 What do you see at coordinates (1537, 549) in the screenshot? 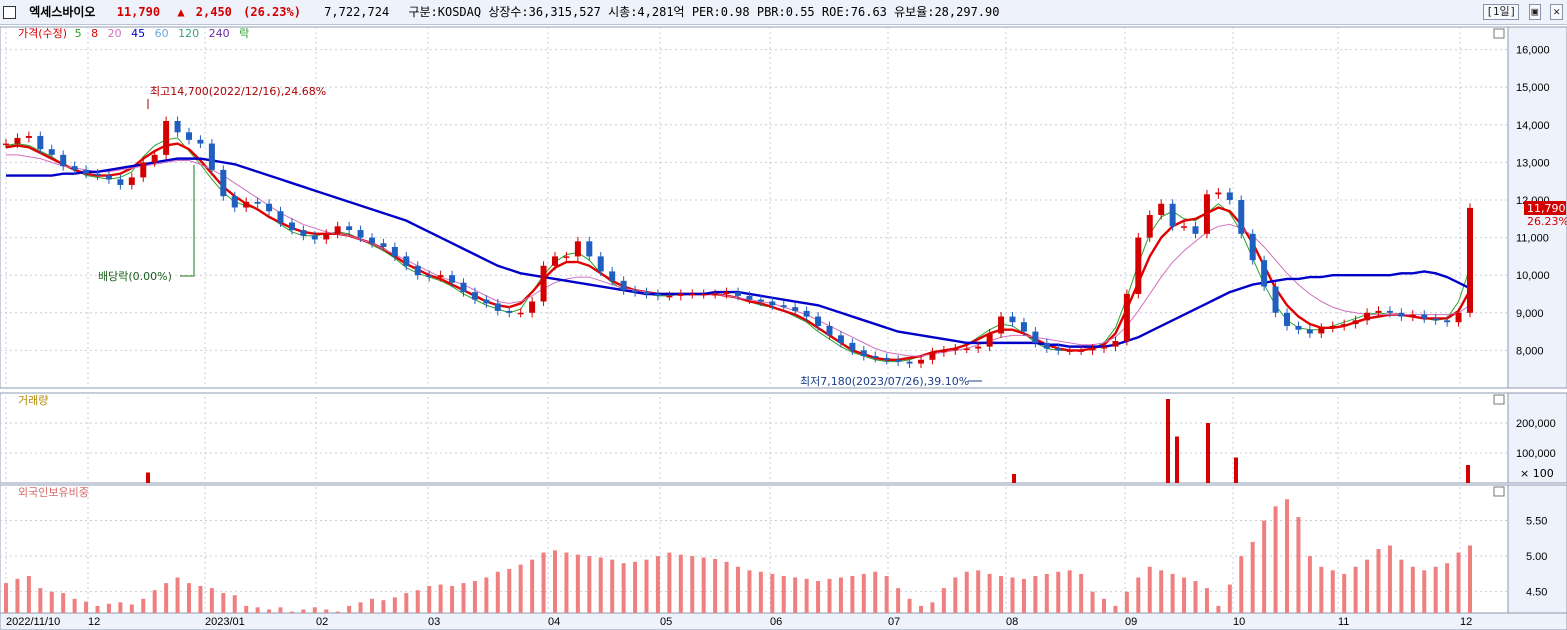
I see `foreign-panel-axis-bg` at bounding box center [1537, 549].